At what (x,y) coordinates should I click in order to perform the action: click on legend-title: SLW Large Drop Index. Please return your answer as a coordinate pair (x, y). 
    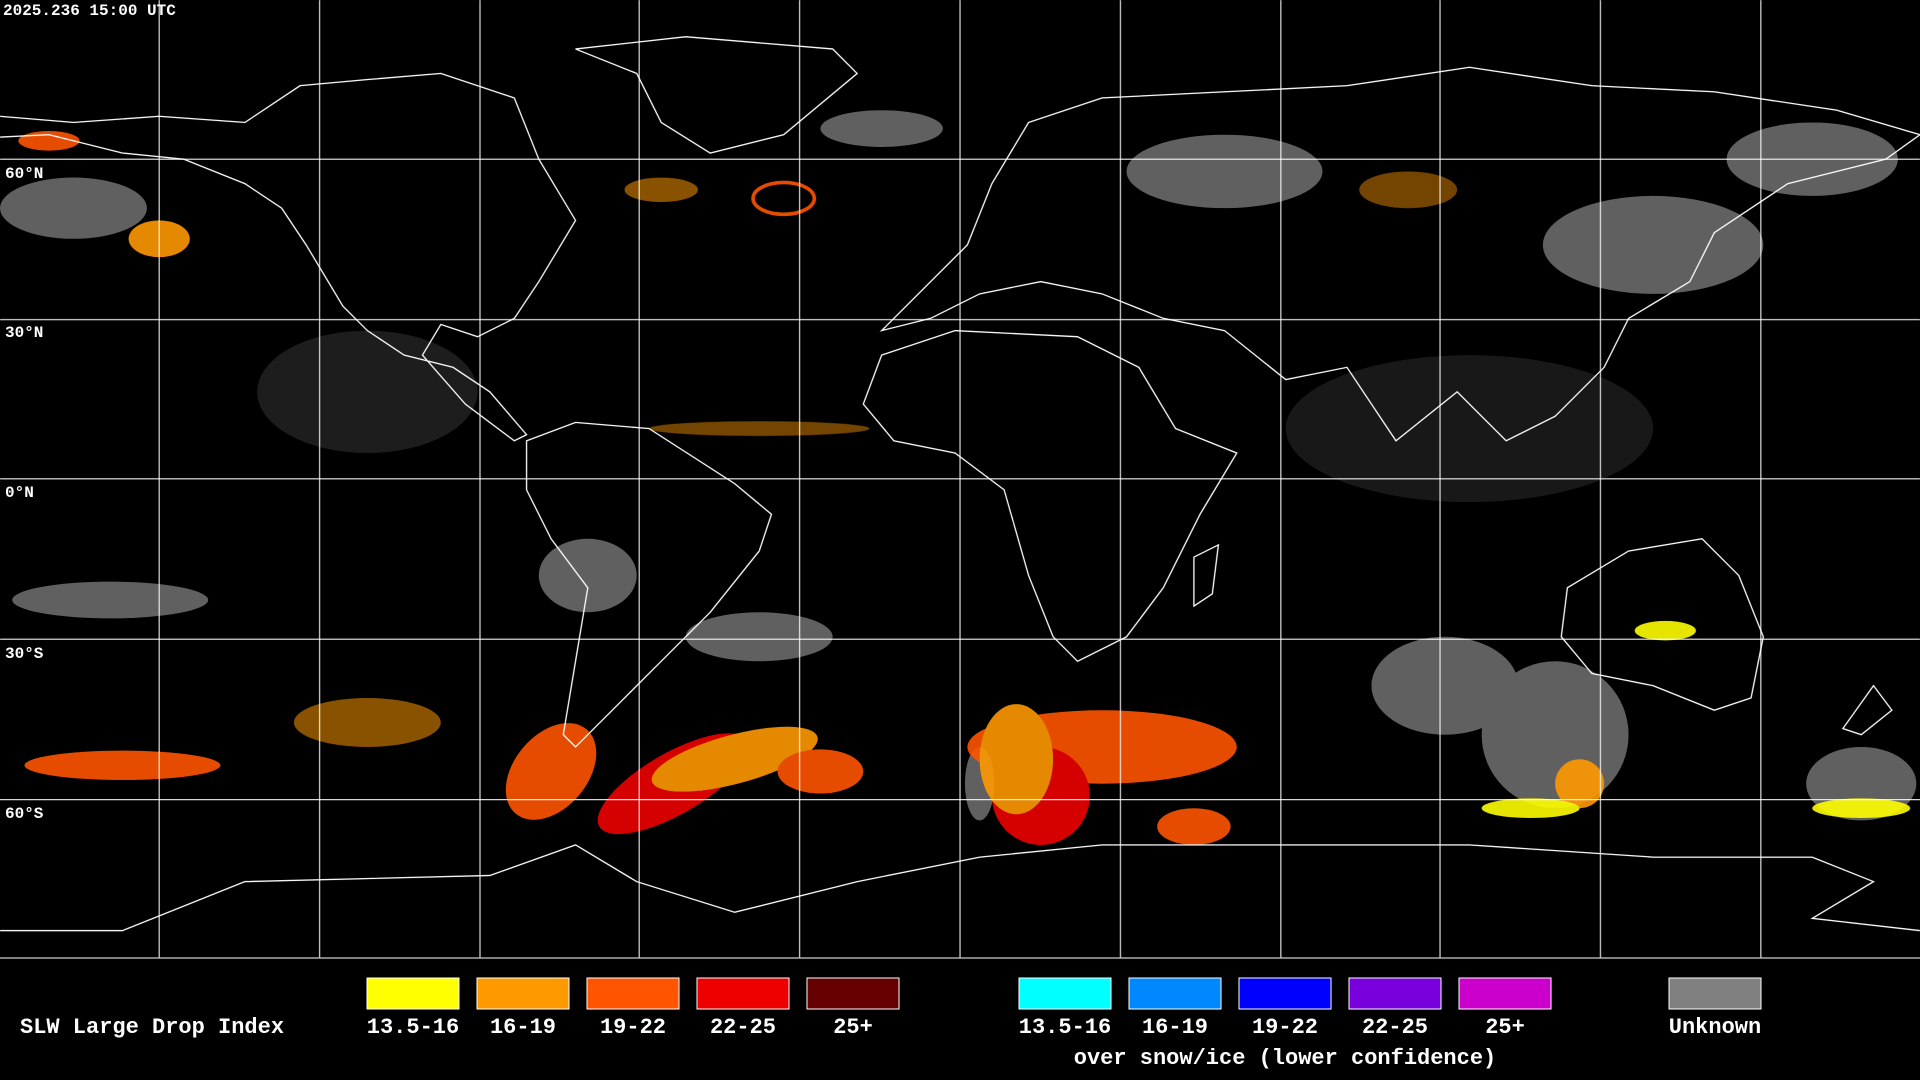
    Looking at the image, I should click on (152, 1027).